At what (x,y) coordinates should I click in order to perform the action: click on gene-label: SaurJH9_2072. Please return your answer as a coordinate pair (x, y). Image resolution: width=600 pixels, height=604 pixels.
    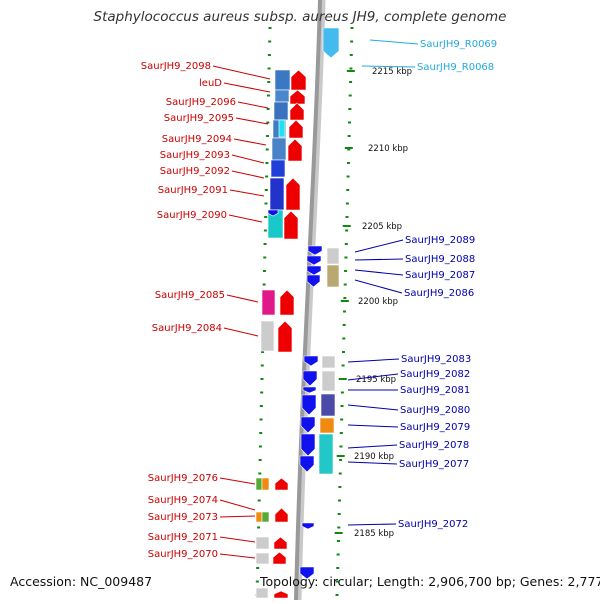
    Looking at the image, I should click on (433, 524).